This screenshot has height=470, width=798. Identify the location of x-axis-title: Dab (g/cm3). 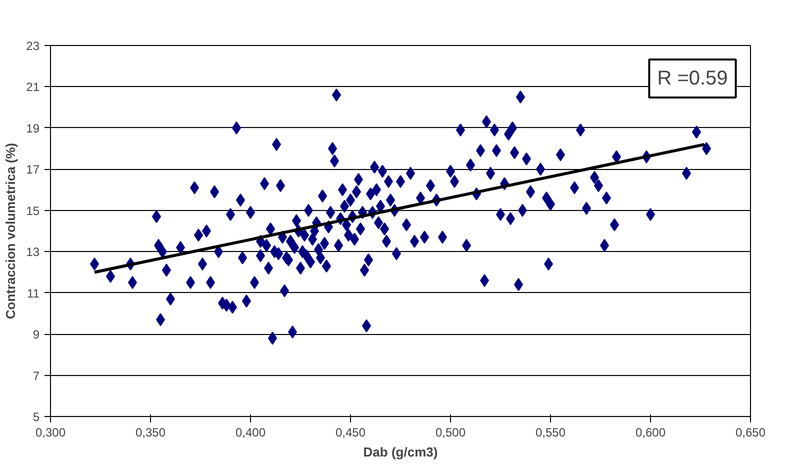
(400, 452).